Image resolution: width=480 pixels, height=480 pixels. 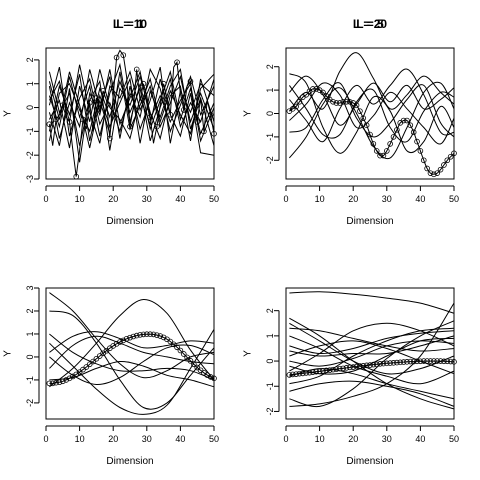 I want to click on y-tick-label: 3, so click(x=30, y=287).